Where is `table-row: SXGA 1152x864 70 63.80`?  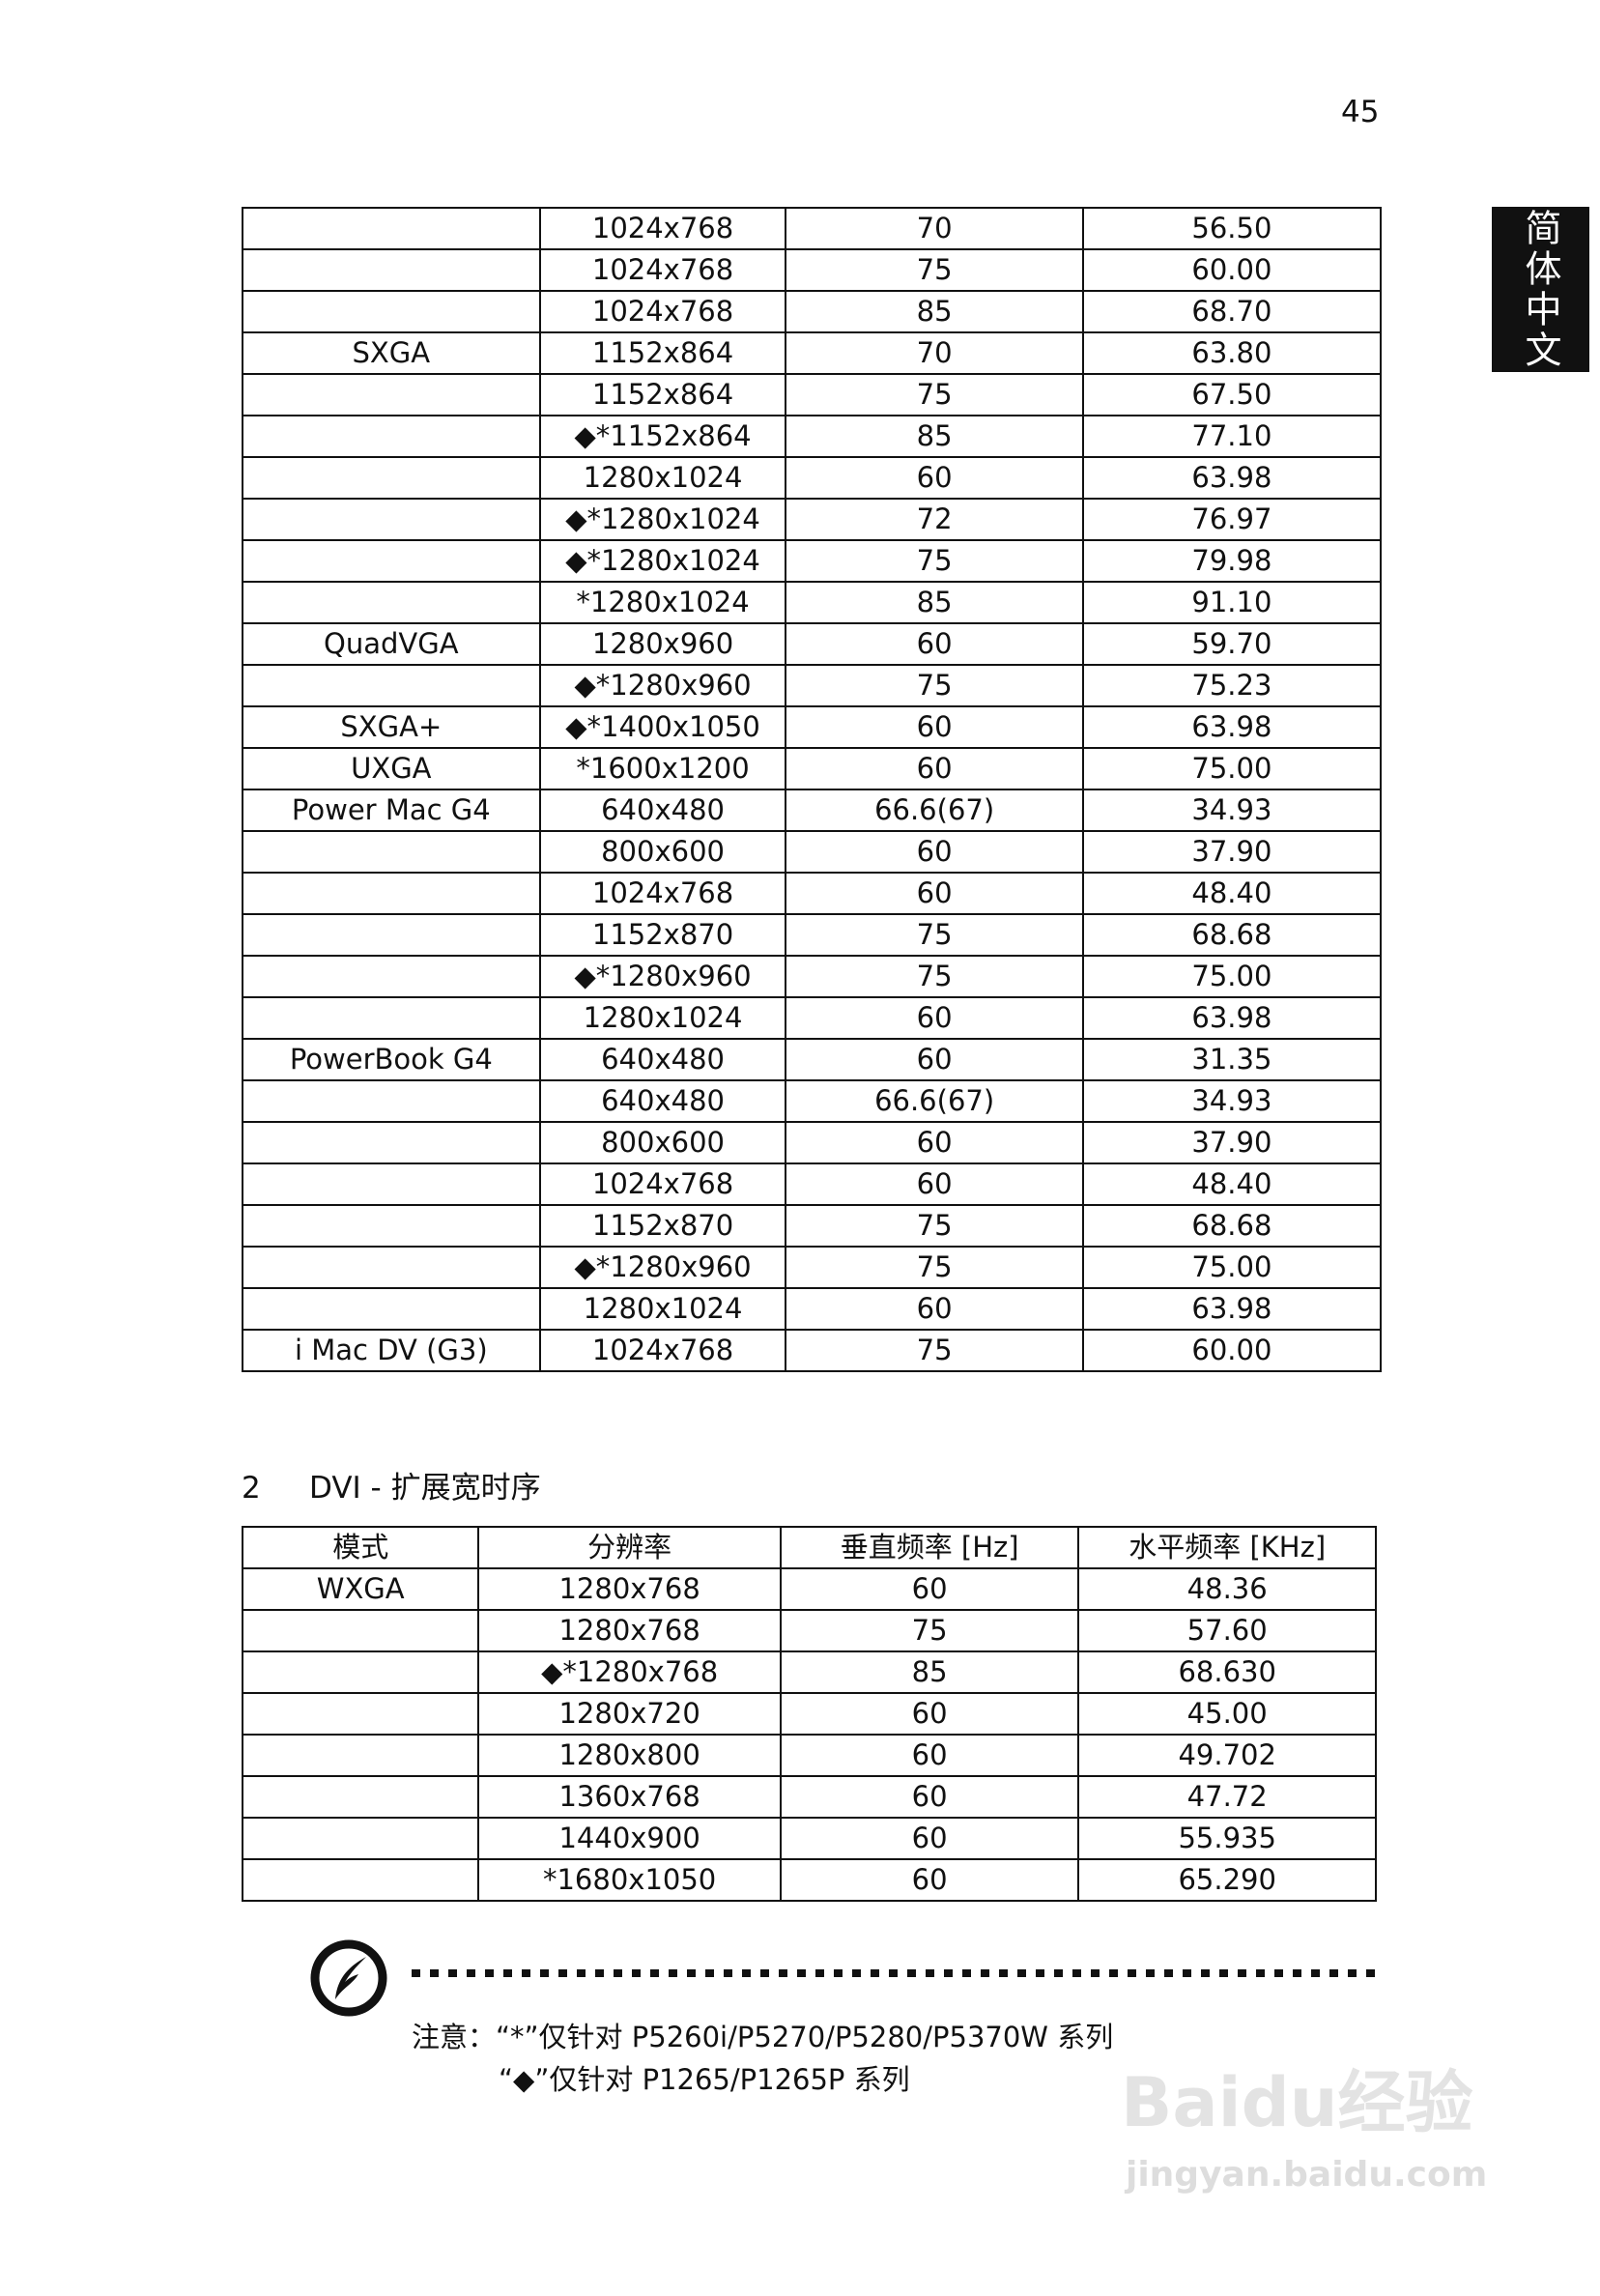 table-row: SXGA 1152x864 70 63.80 is located at coordinates (812, 353).